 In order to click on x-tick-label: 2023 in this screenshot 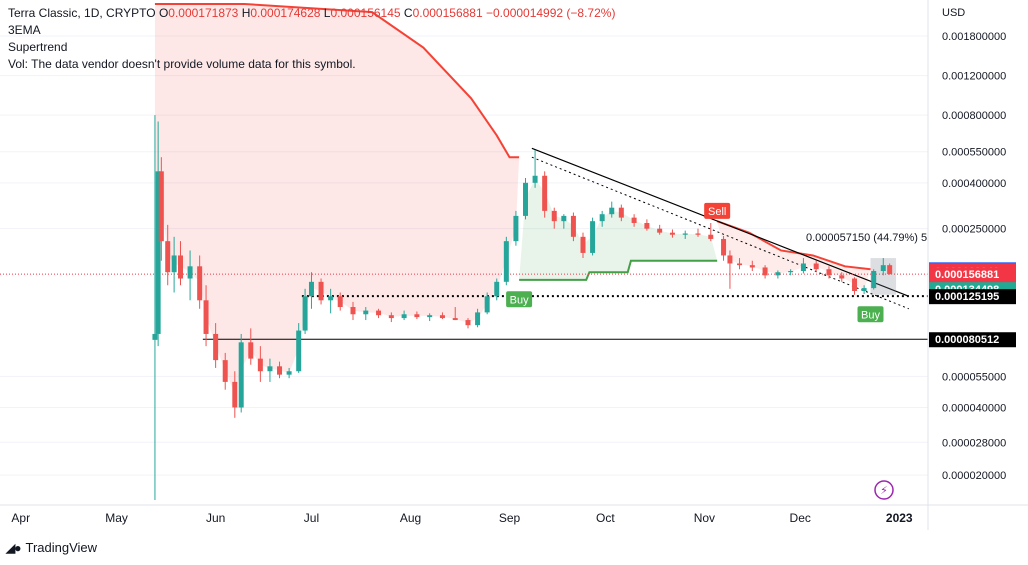, I will do `click(899, 518)`.